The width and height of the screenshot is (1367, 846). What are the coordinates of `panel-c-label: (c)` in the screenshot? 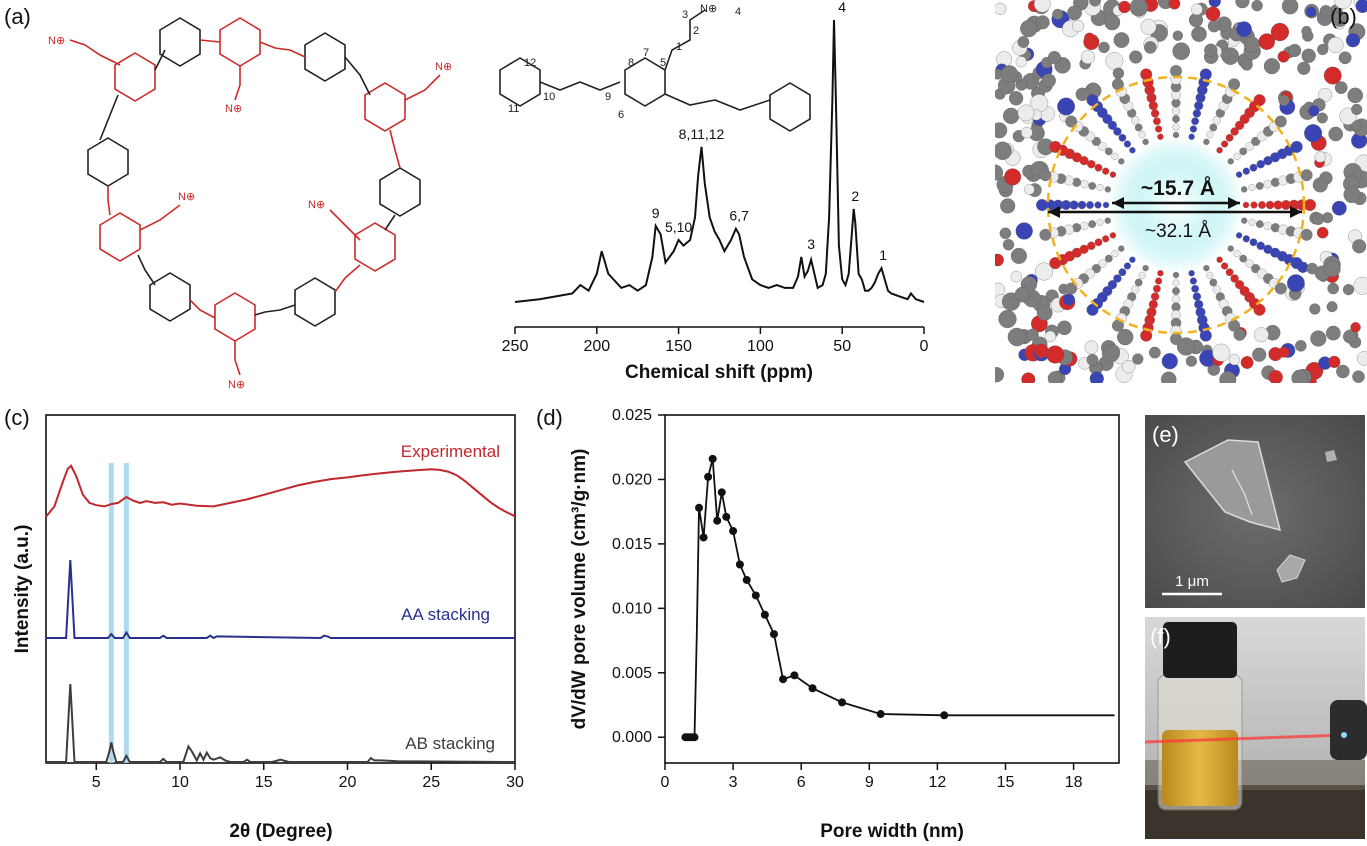 It's located at (17, 417).